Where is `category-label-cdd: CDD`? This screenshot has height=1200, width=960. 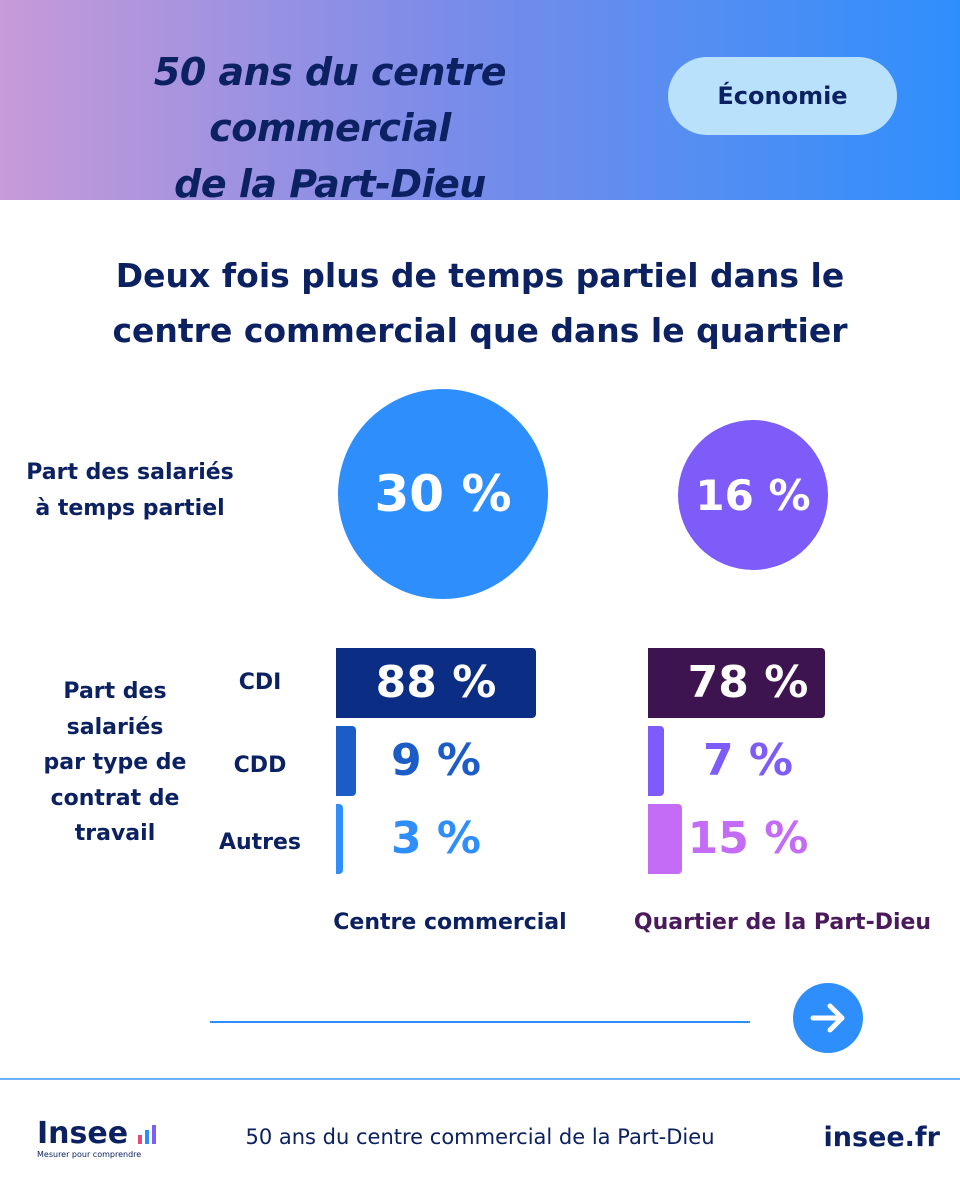 category-label-cdd: CDD is located at coordinates (260, 765).